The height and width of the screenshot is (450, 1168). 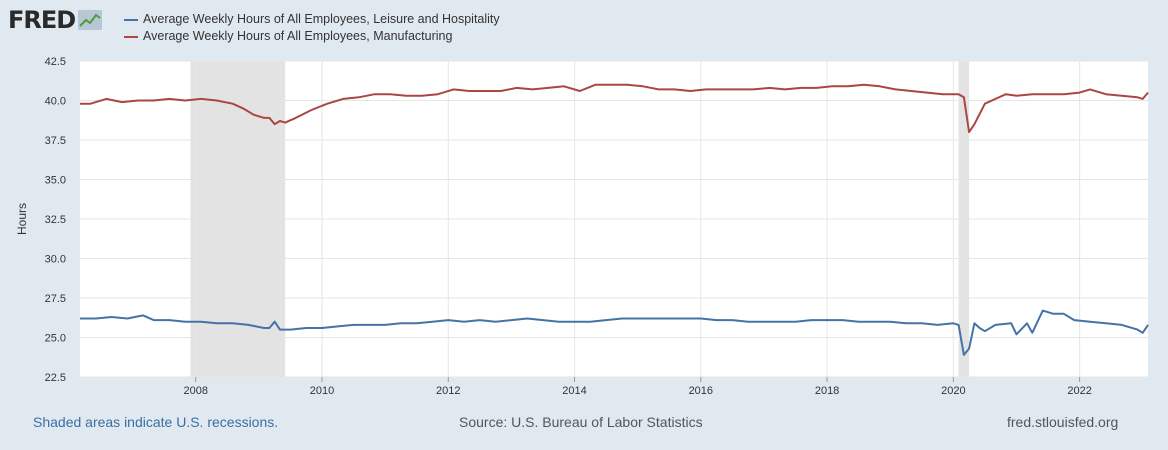 What do you see at coordinates (574, 391) in the screenshot?
I see `x-tick-label: 2014` at bounding box center [574, 391].